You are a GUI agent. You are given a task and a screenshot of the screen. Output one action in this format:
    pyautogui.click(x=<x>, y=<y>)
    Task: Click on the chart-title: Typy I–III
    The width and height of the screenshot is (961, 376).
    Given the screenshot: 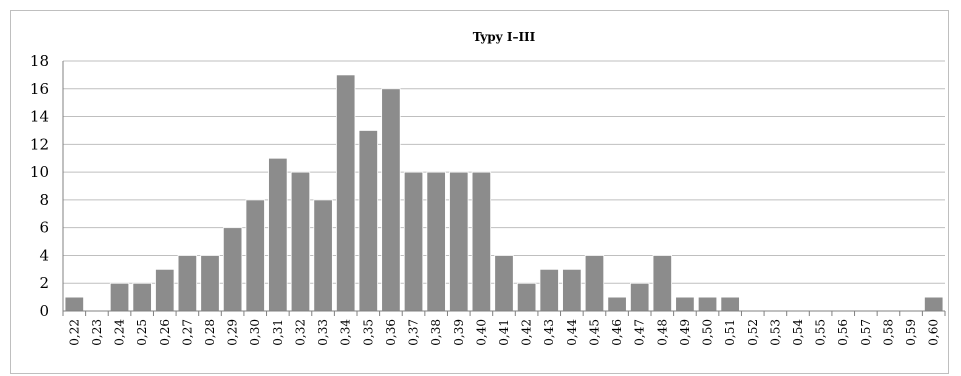 What is the action you would take?
    pyautogui.click(x=504, y=37)
    